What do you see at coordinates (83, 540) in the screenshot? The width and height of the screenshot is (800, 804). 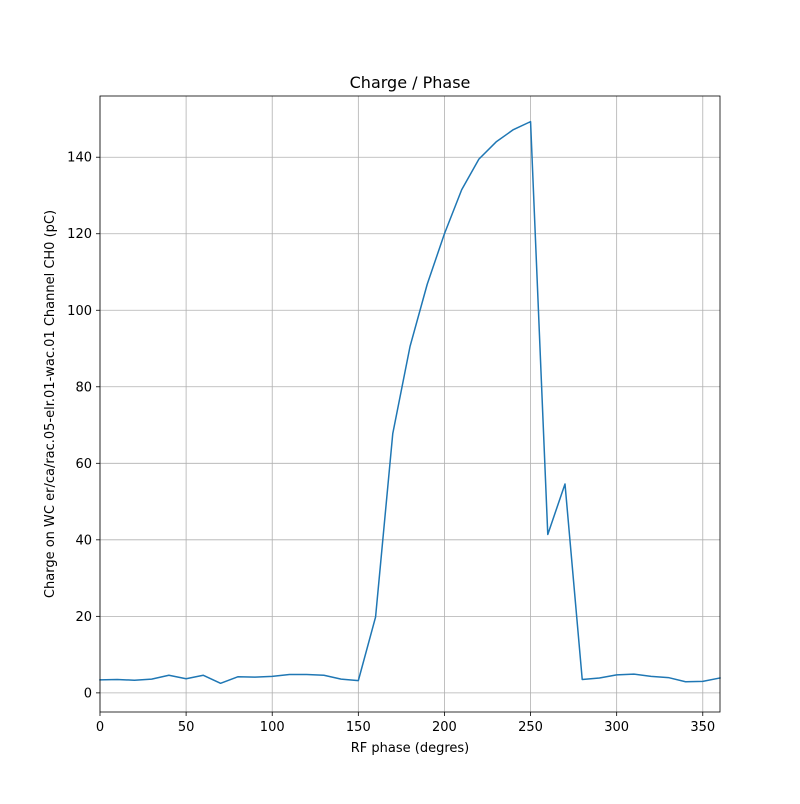 I see `y-tick-label: 40` at bounding box center [83, 540].